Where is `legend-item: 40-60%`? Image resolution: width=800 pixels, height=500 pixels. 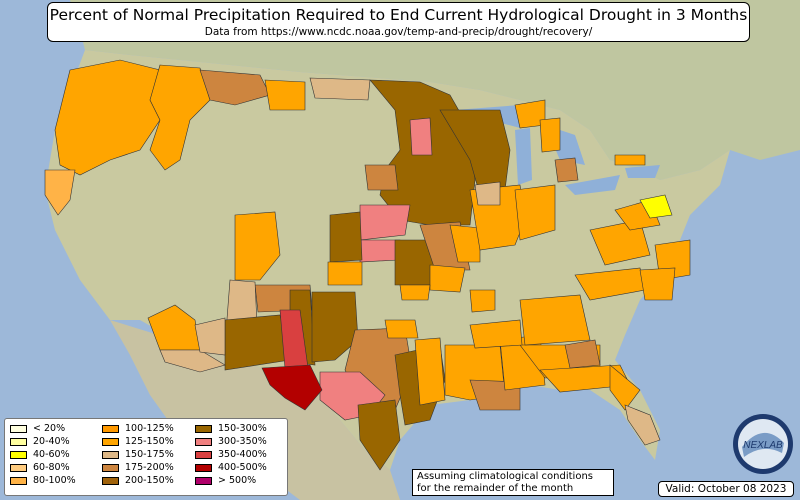
legend-item: 40-60% is located at coordinates (43, 454).